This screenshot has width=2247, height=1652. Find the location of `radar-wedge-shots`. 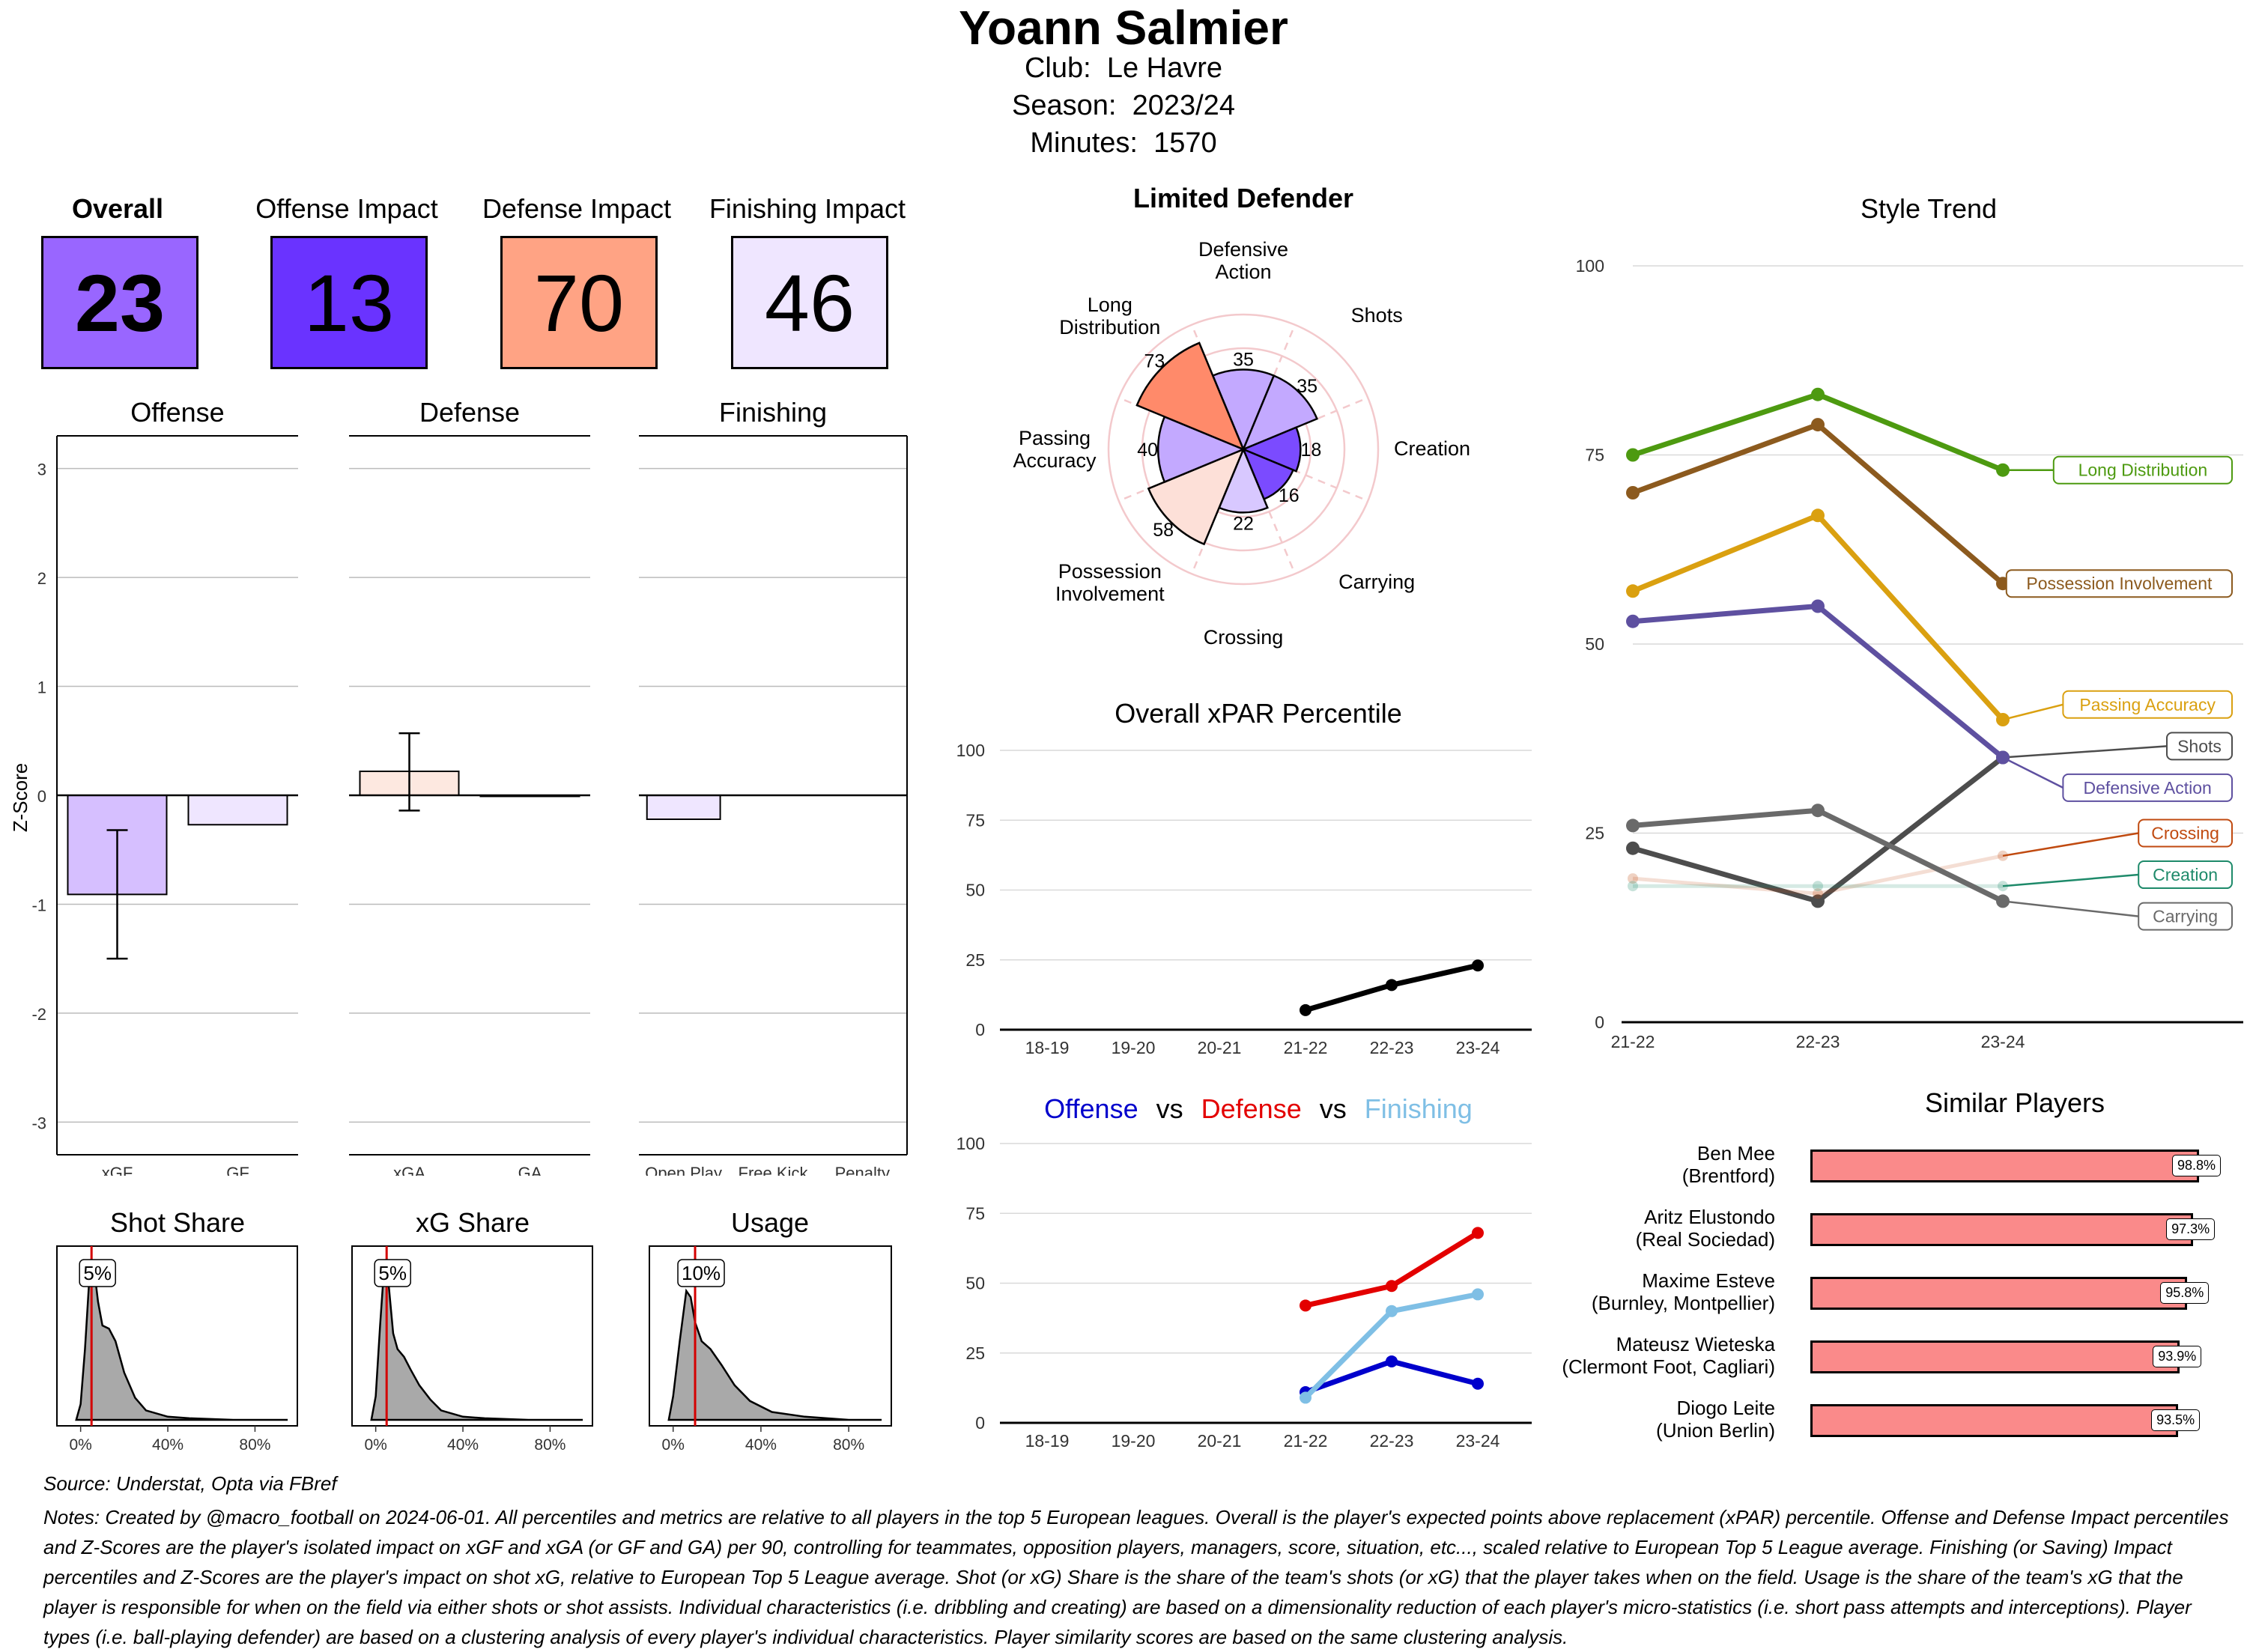

radar-wedge-shots is located at coordinates (1280, 413).